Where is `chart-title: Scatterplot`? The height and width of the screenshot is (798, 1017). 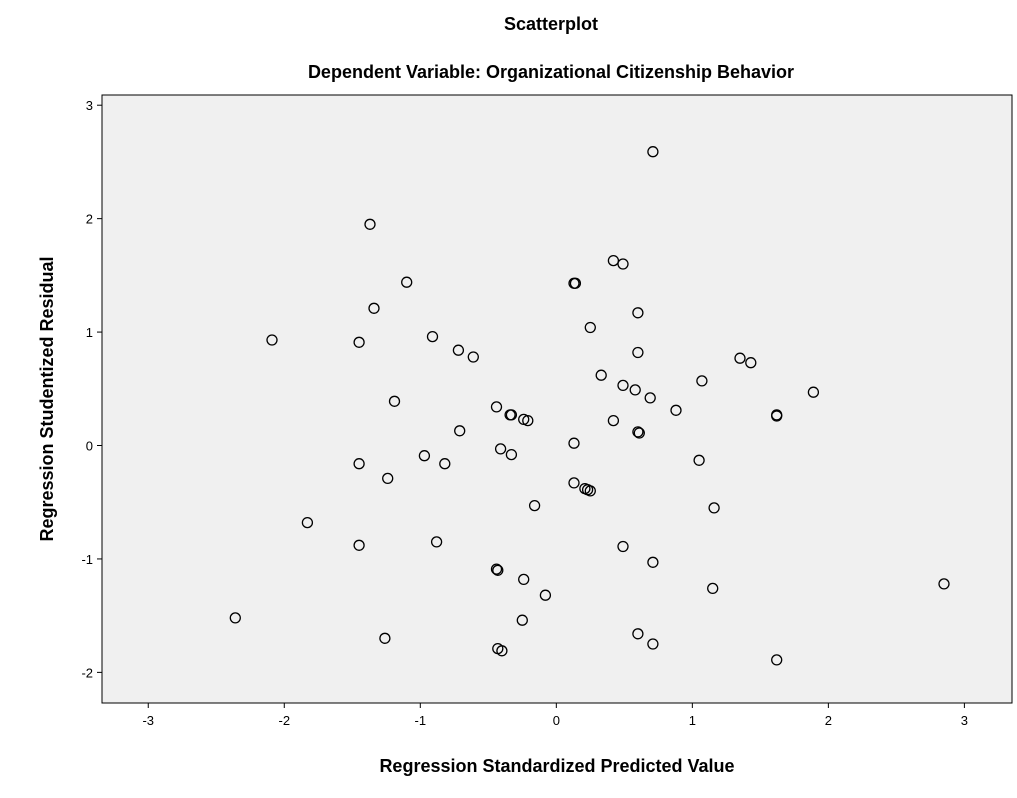
chart-title: Scatterplot is located at coordinates (551, 24).